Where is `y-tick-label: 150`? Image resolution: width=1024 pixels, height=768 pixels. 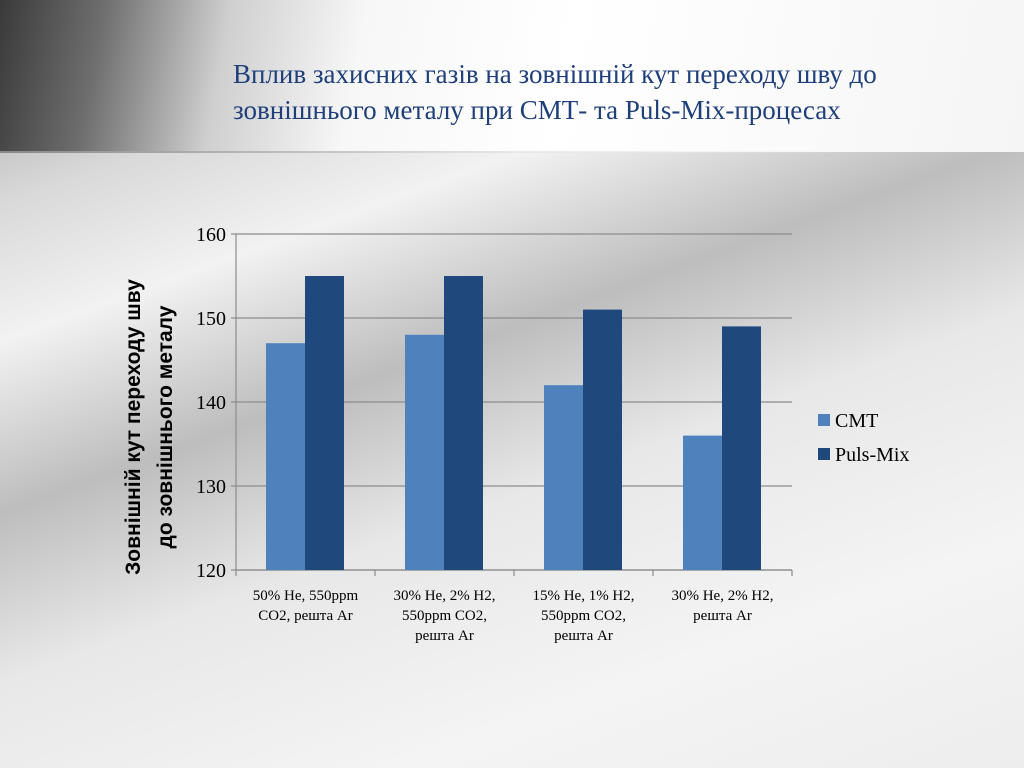
y-tick-label: 150 is located at coordinates (211, 319).